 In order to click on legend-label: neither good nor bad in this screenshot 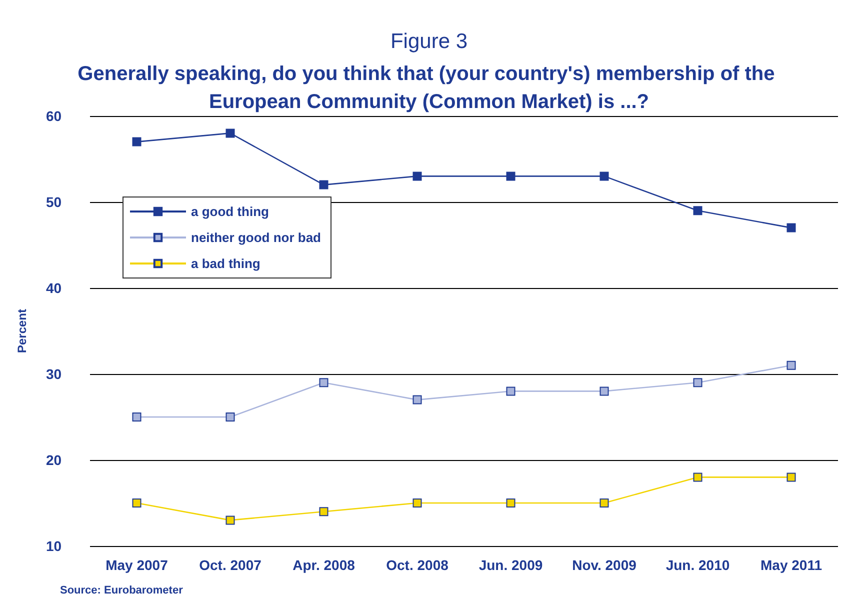, I will do `click(256, 237)`.